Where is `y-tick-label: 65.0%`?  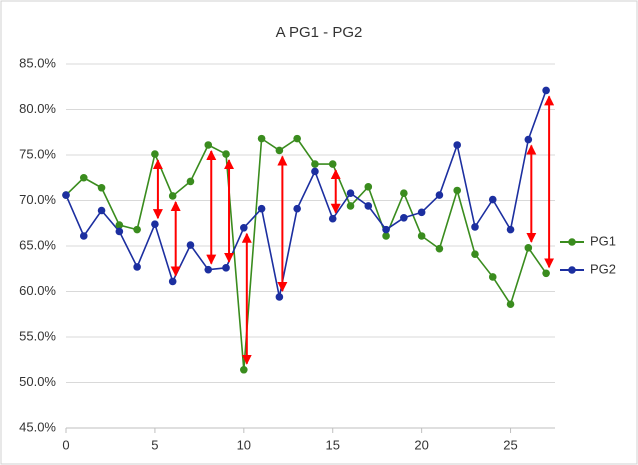 y-tick-label: 65.0% is located at coordinates (37, 244).